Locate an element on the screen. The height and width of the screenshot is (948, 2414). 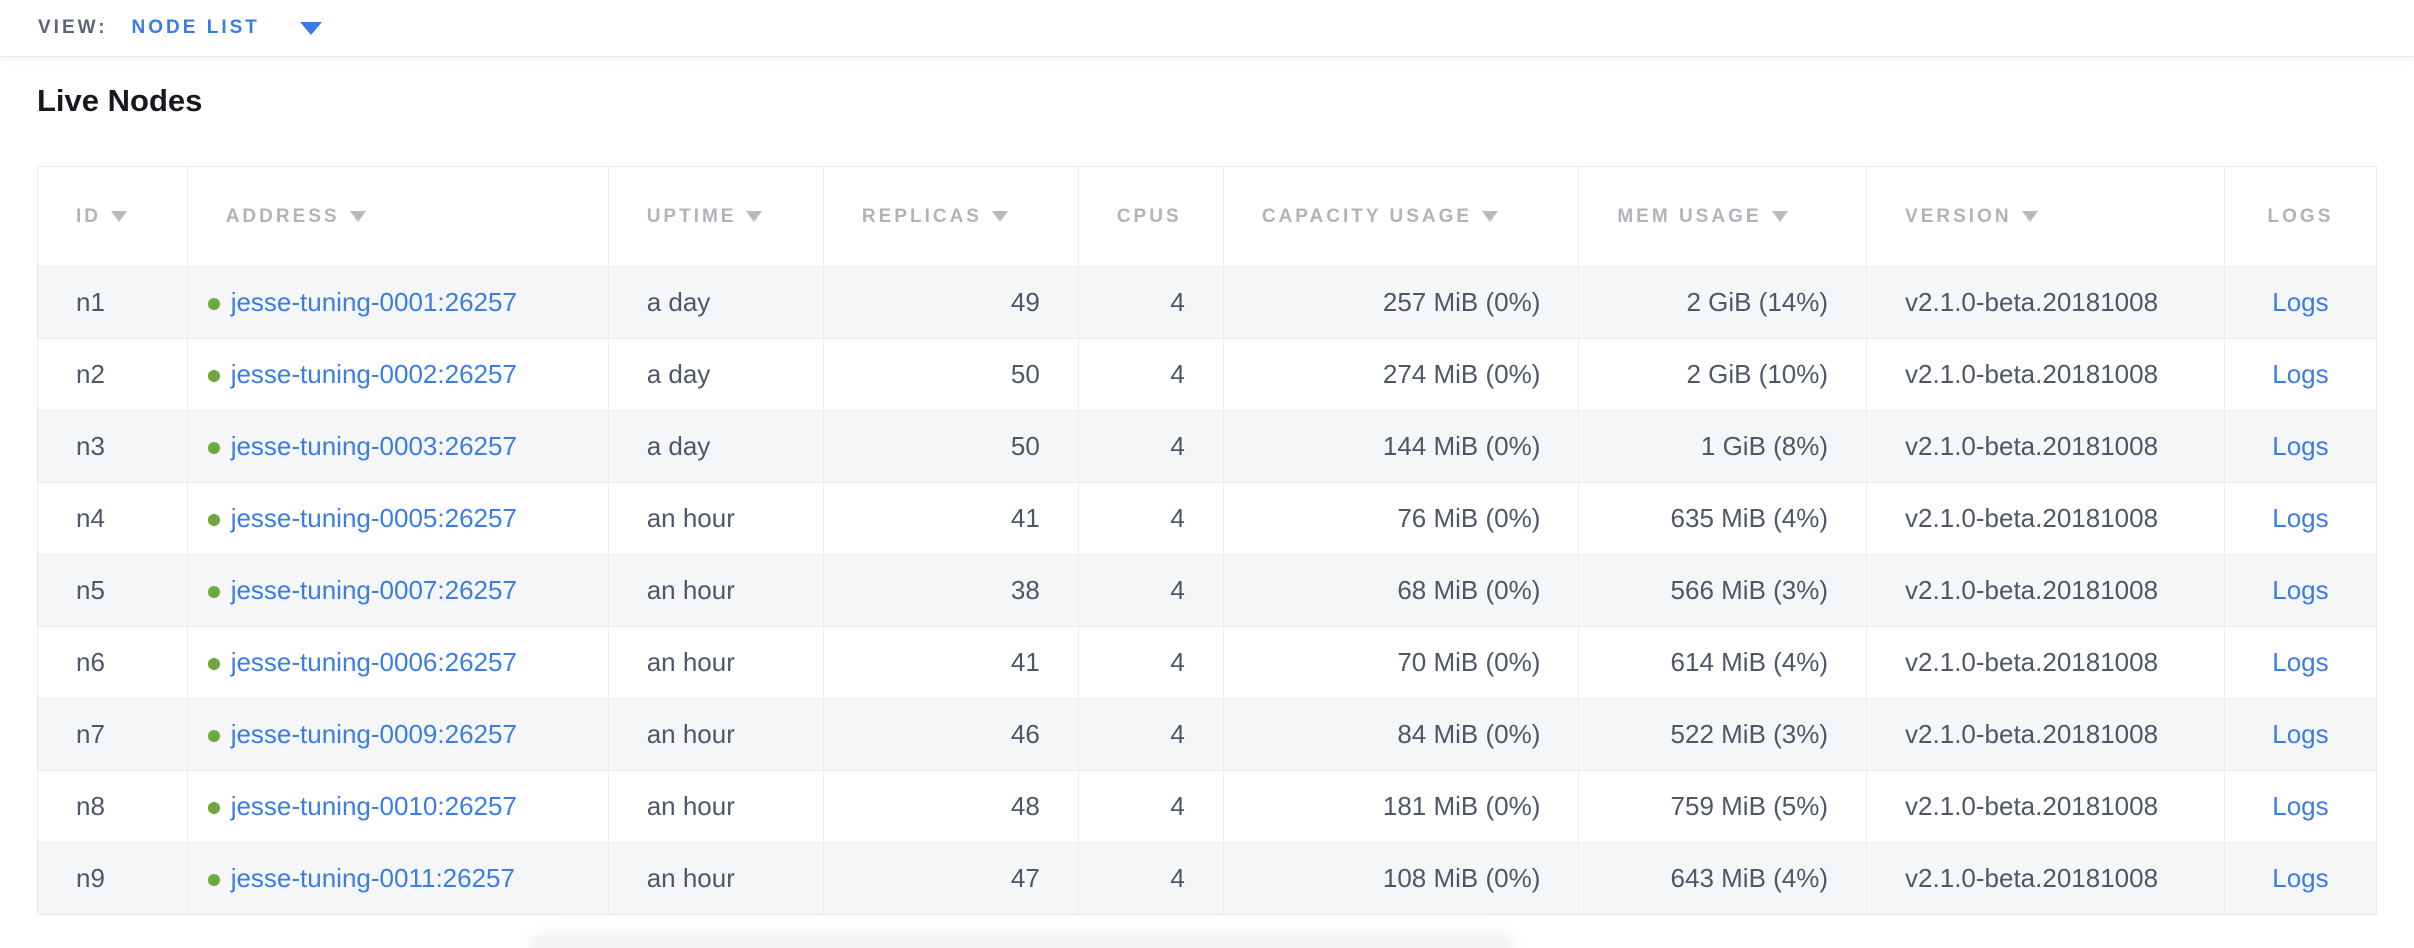
cell-mem: 1 GiB (8%) is located at coordinates (1722, 446).